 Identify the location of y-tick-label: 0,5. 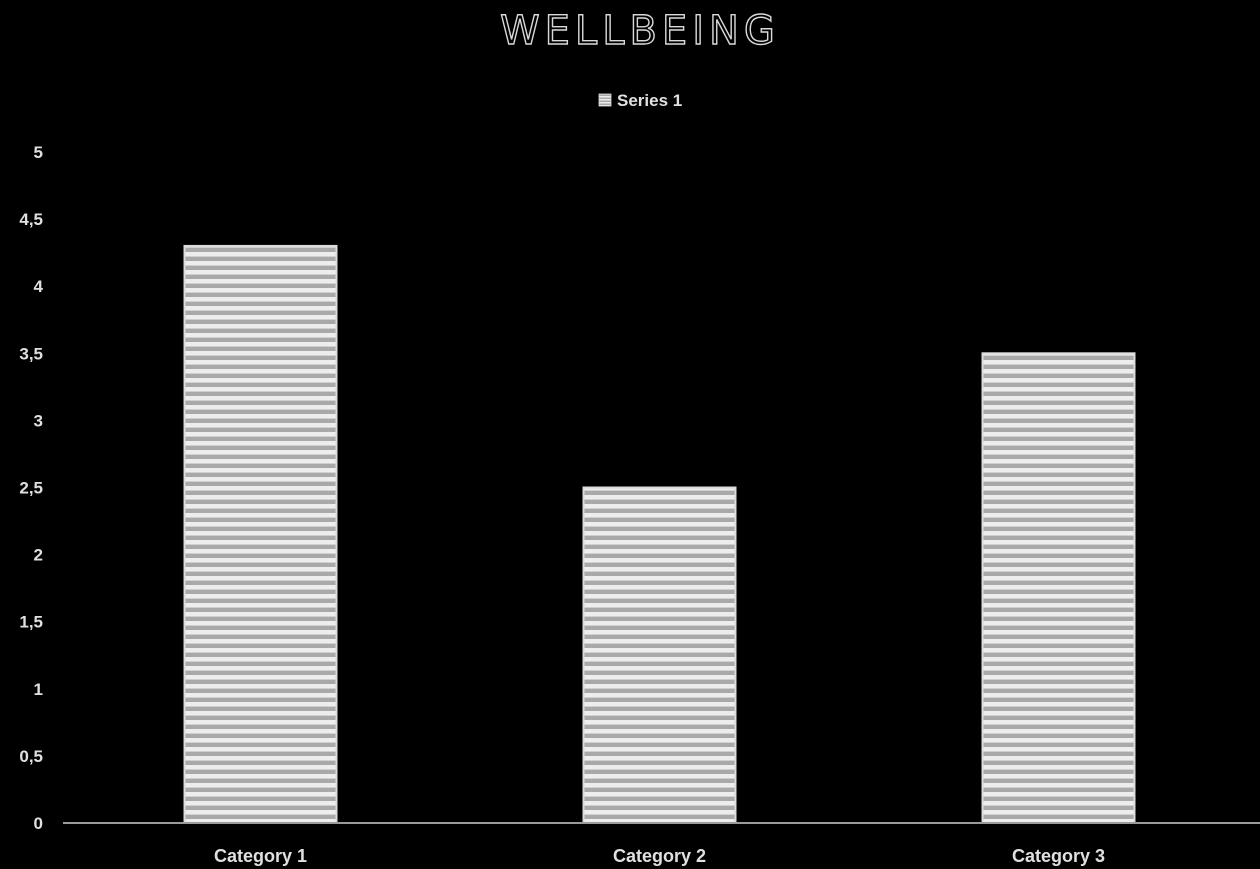
(31, 756).